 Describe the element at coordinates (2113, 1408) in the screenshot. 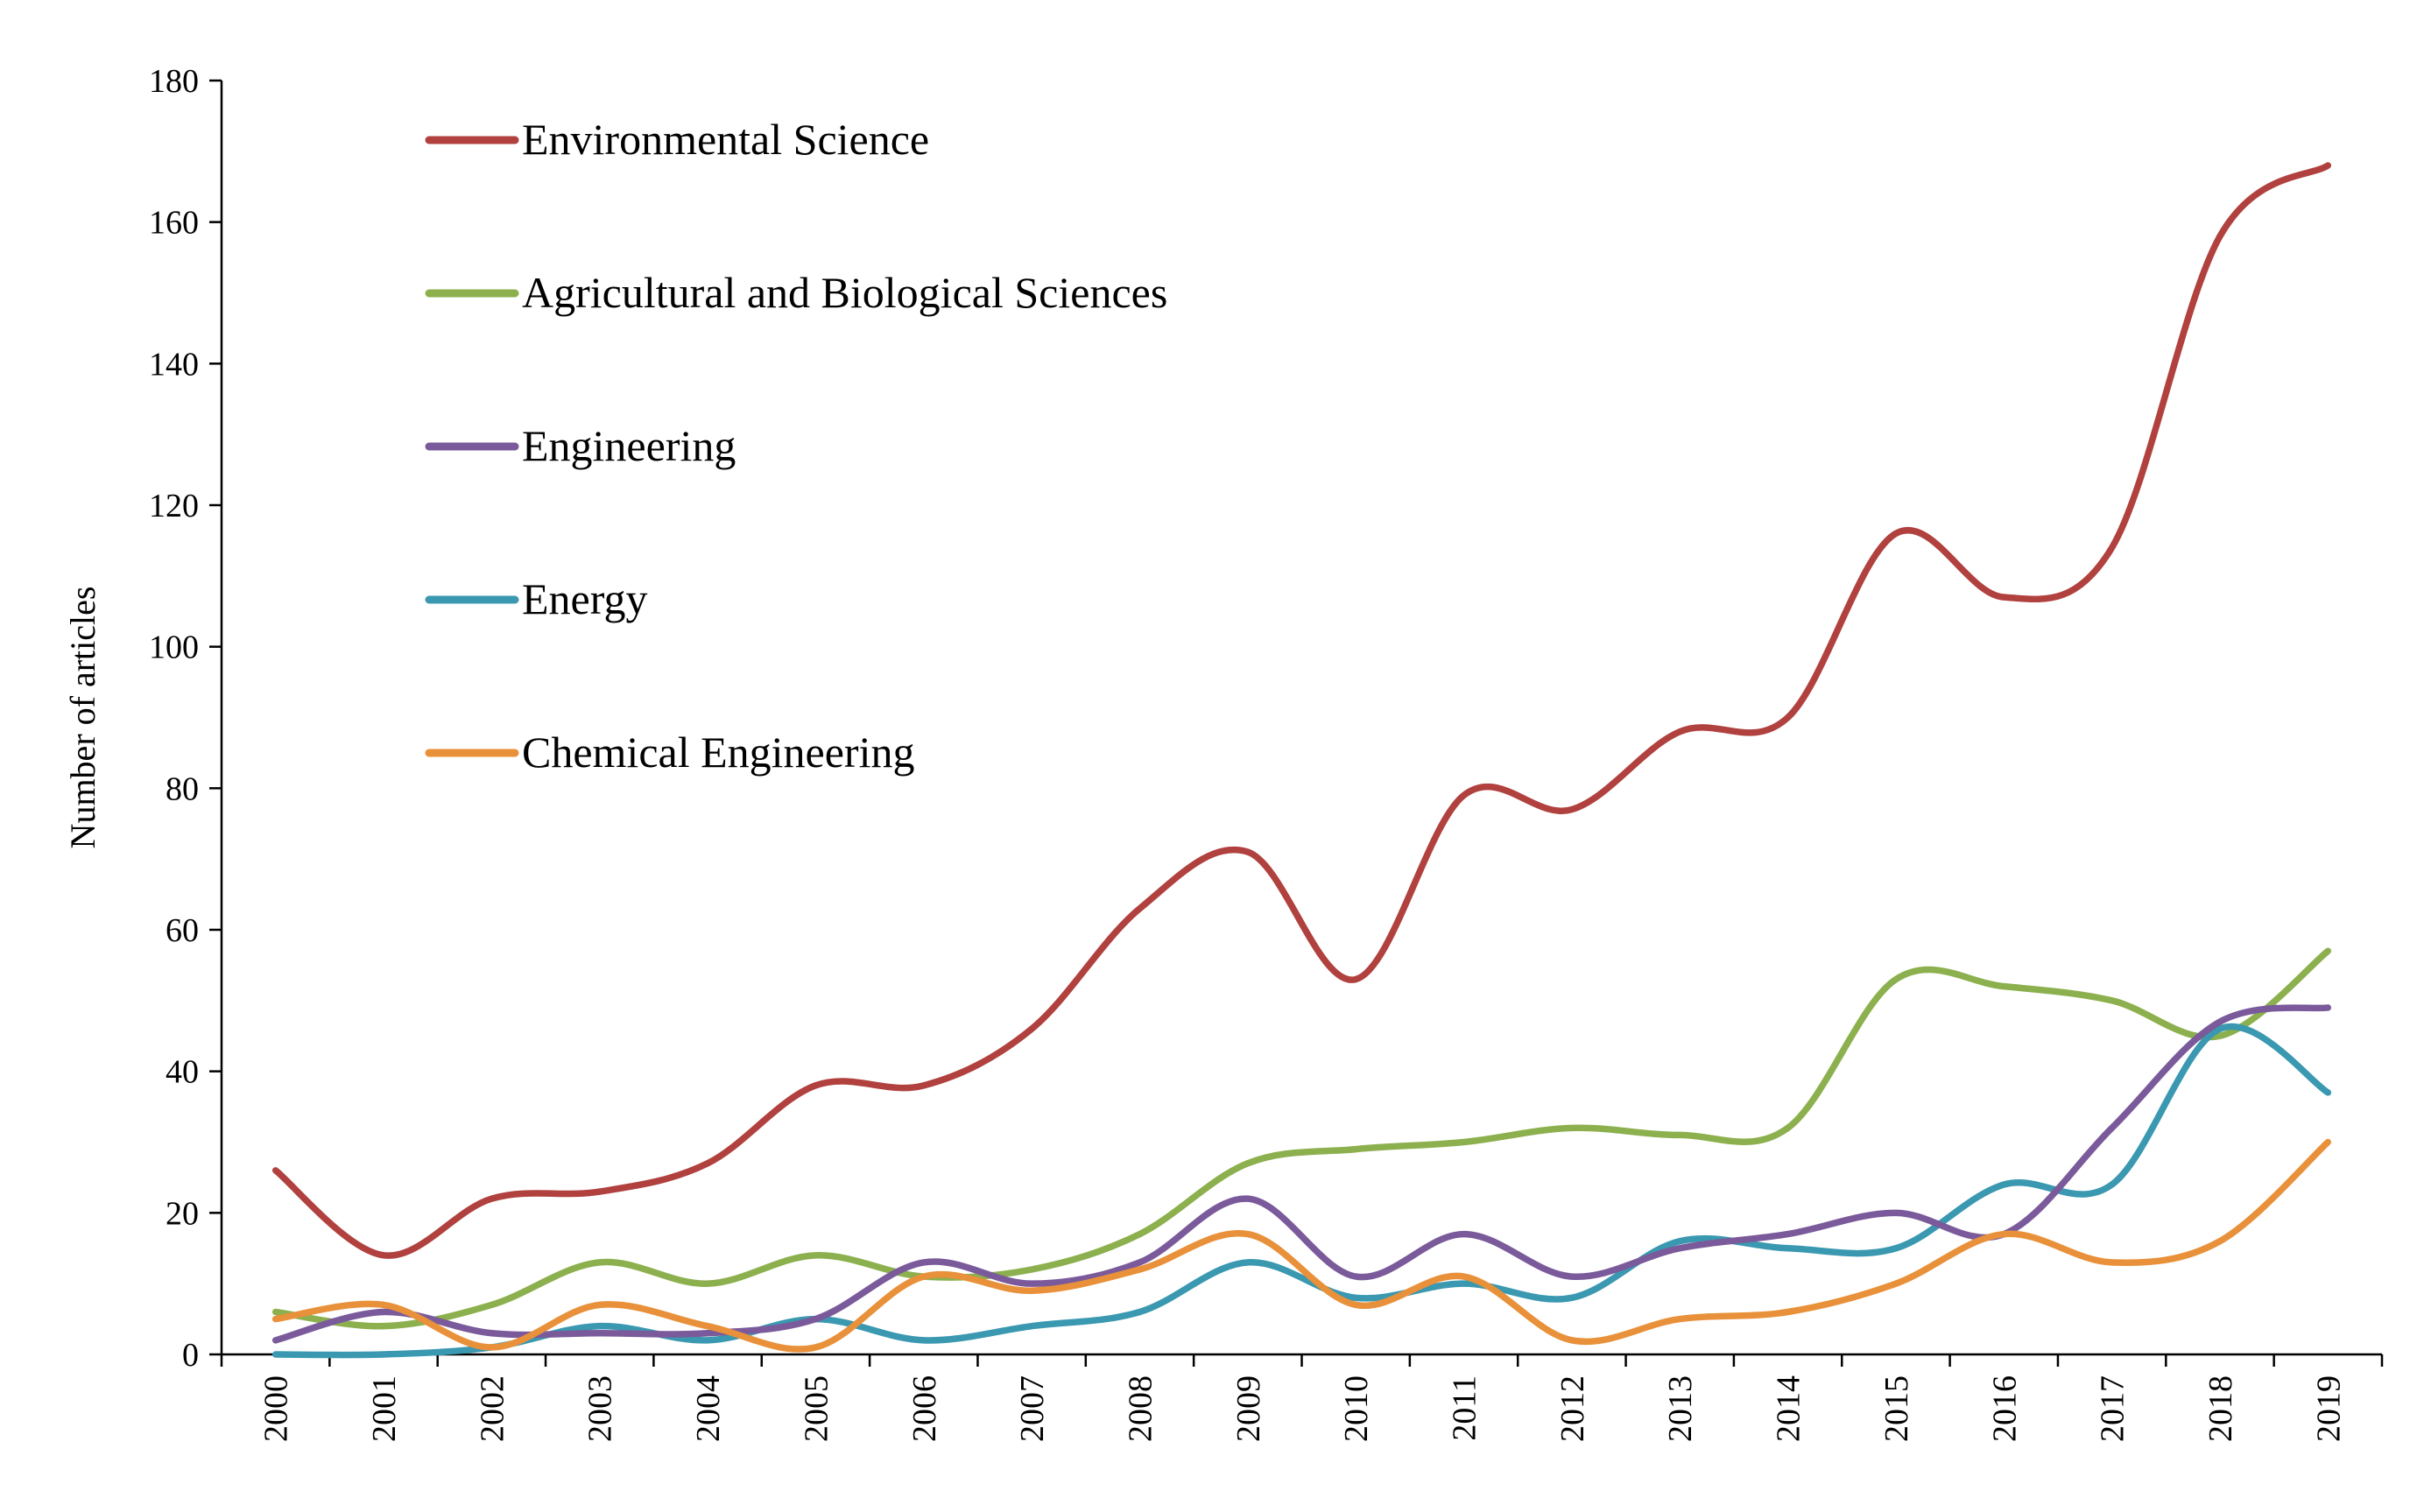

I see `x-tick-label: 2017` at that location.